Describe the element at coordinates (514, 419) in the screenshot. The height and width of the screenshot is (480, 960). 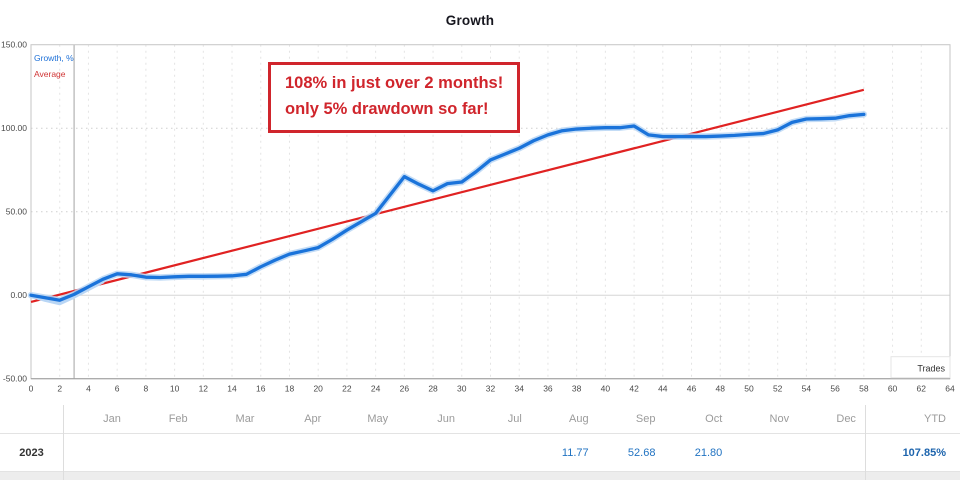
I see `month-header-jul: Jul` at that location.